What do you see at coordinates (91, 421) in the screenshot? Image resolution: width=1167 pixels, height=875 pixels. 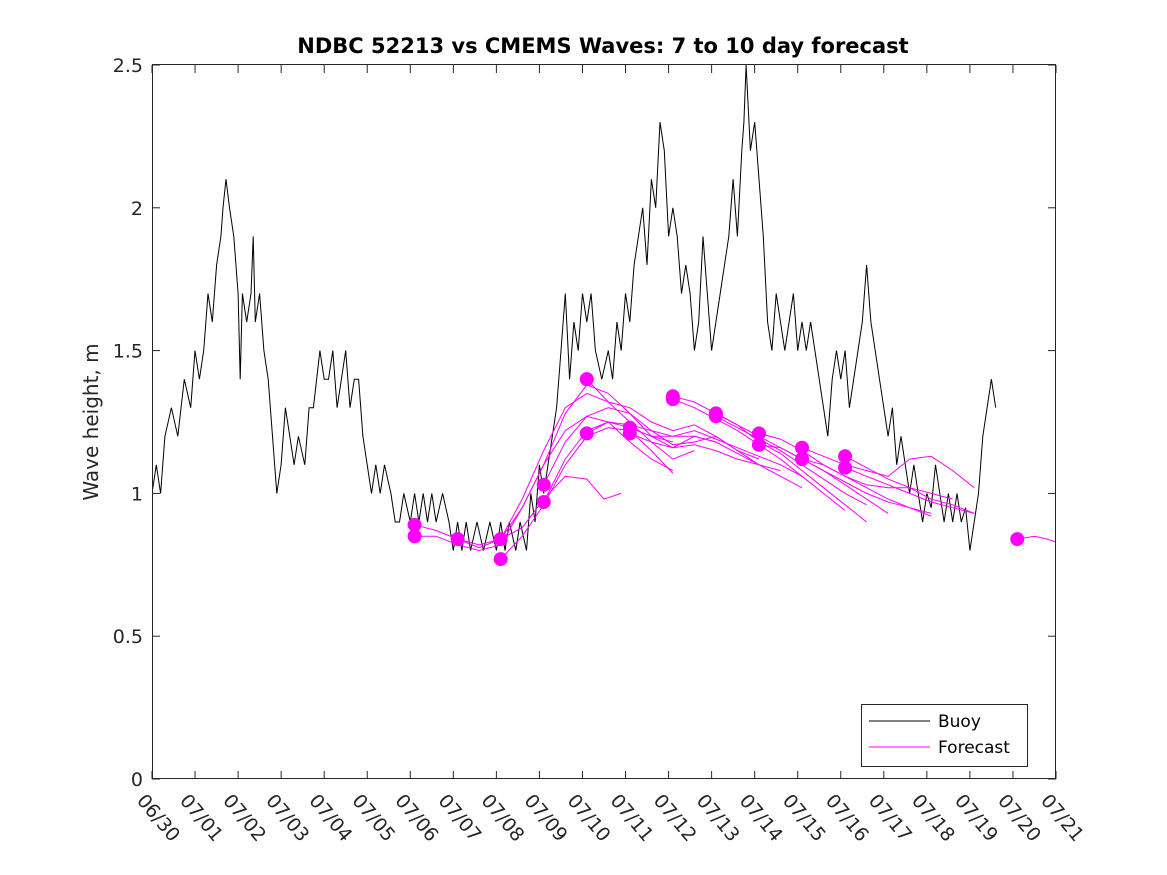 I see `y-axis-label: Wave height, m` at bounding box center [91, 421].